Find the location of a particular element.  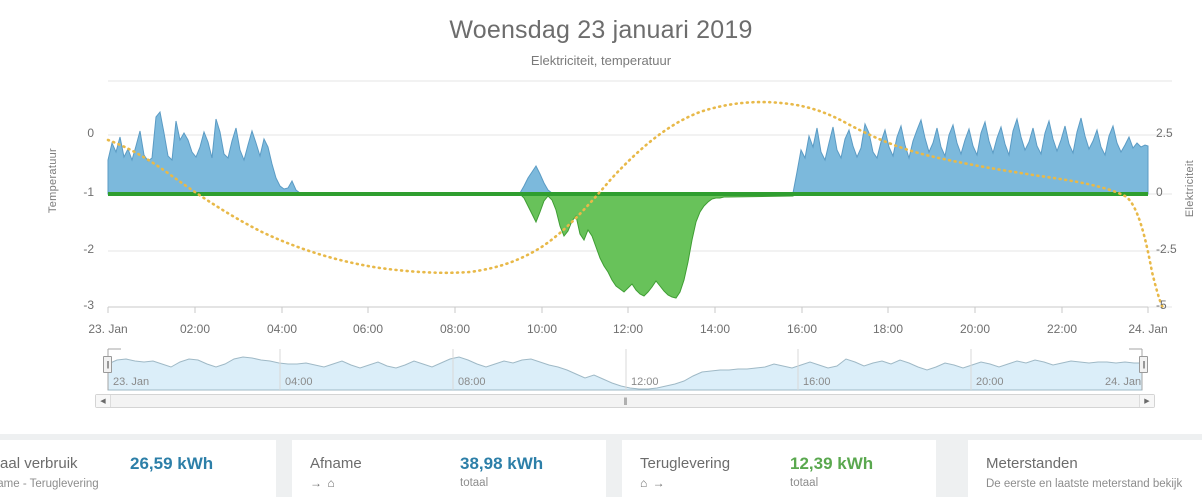

page-title: Woensdag 23 januari 2019 is located at coordinates (601, 30).